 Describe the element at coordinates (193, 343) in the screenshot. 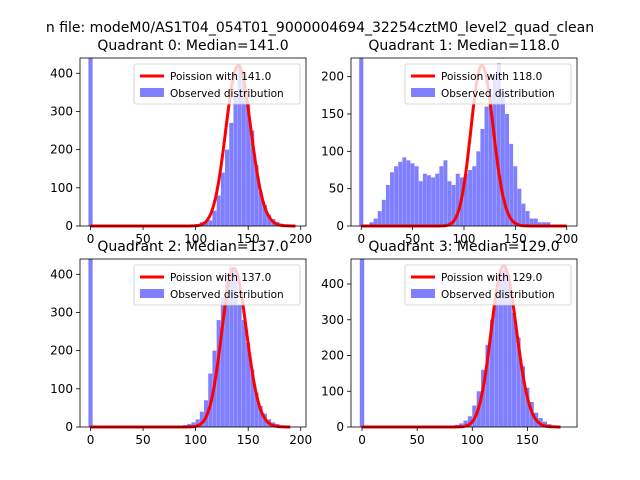

I see `axes-frame` at that location.